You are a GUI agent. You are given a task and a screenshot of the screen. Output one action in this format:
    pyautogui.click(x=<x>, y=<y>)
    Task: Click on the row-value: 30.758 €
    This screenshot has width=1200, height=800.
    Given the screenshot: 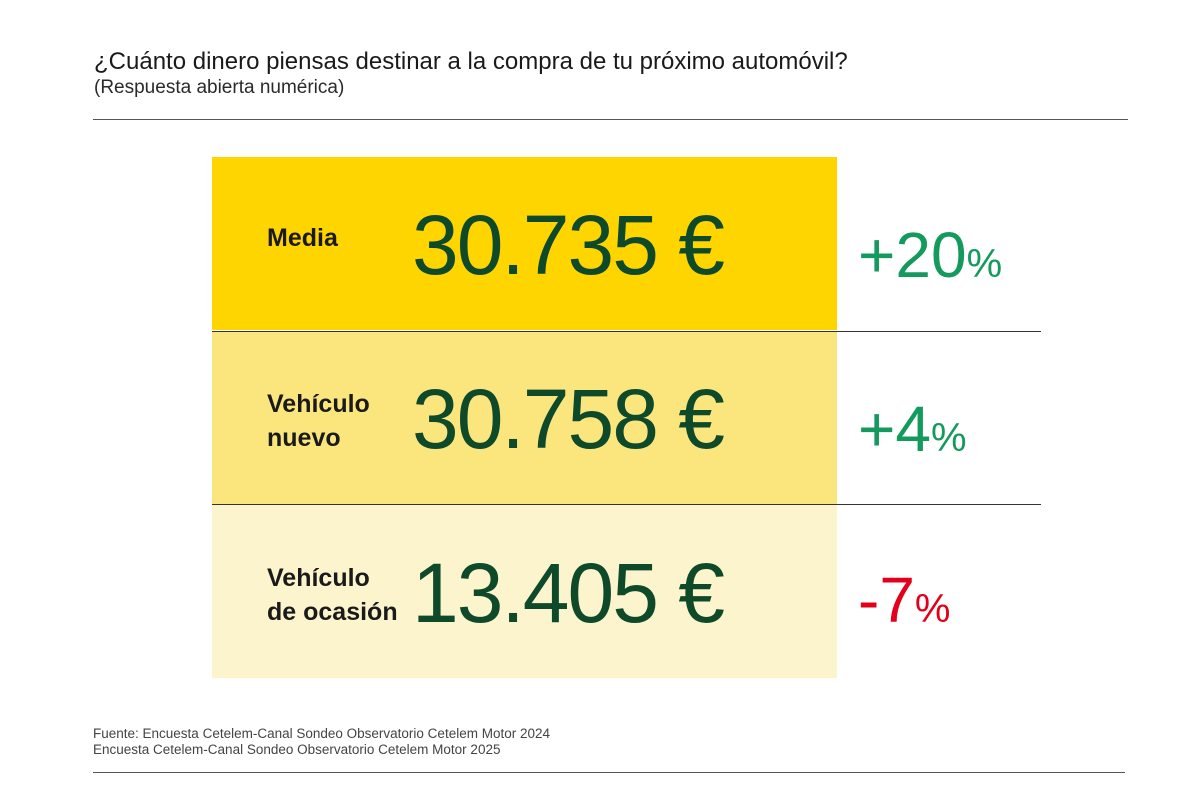 What is the action you would take?
    pyautogui.click(x=568, y=419)
    